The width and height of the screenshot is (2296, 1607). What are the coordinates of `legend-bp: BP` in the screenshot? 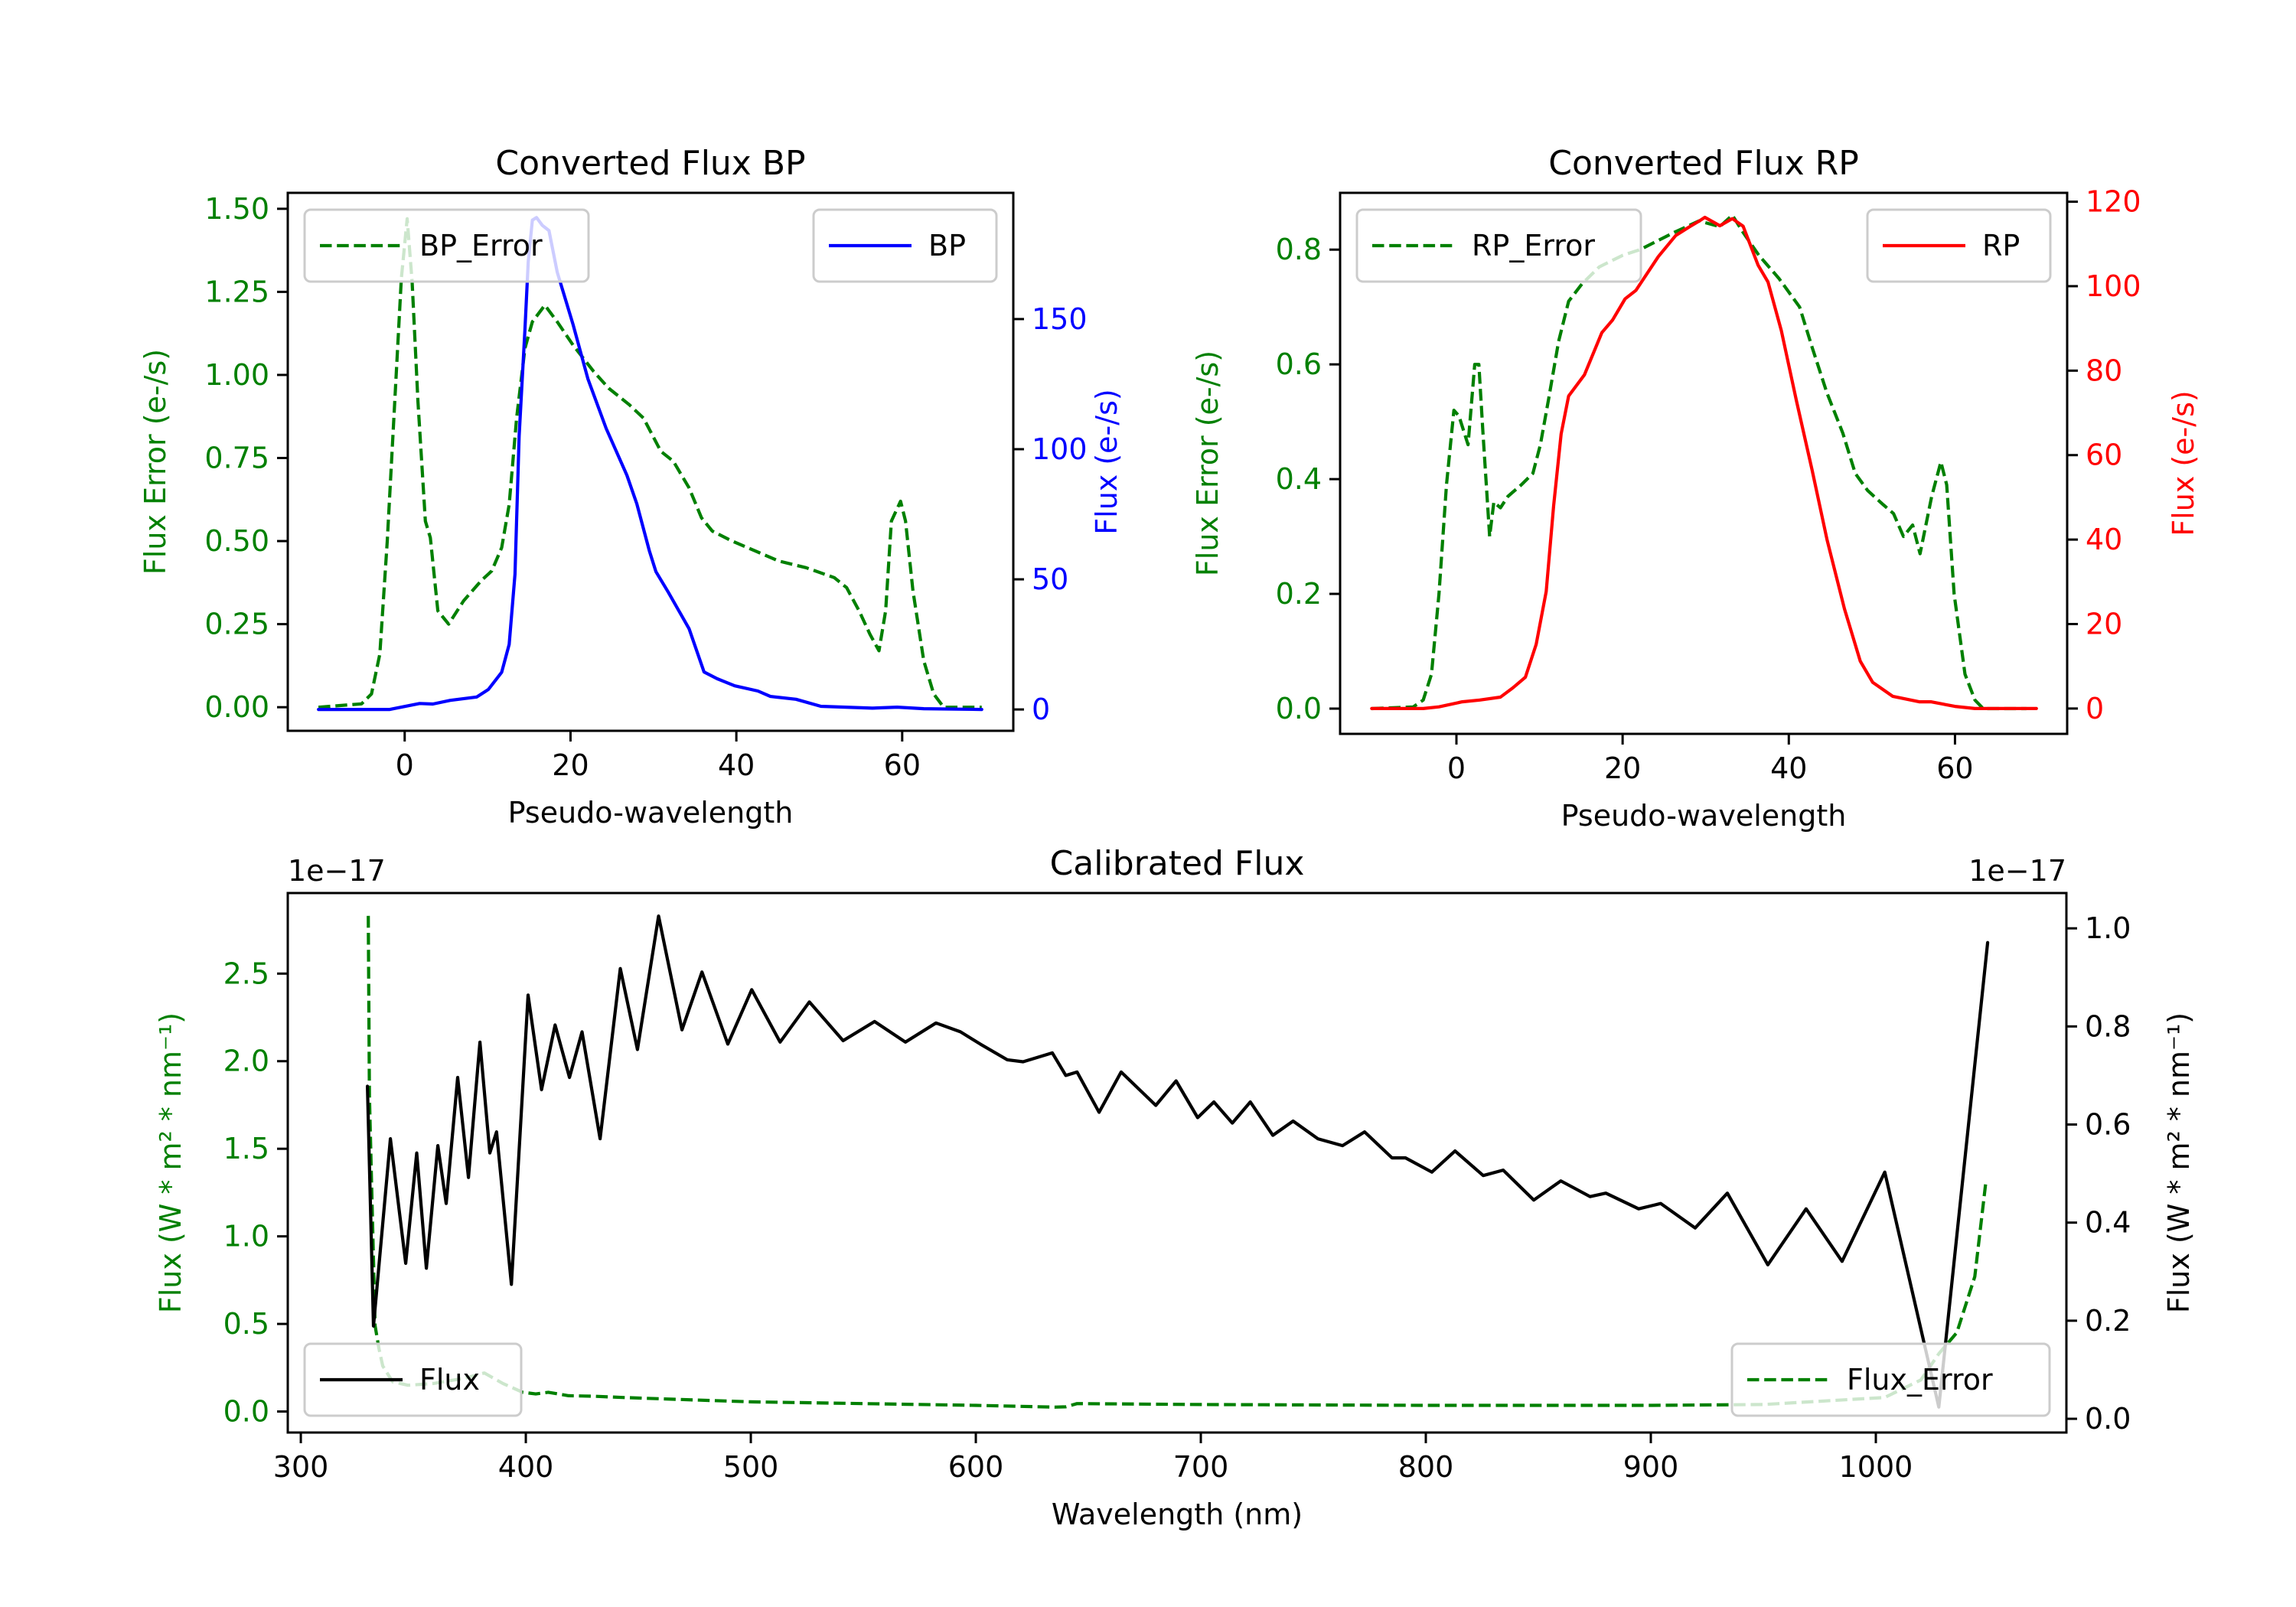 It's located at (905, 245).